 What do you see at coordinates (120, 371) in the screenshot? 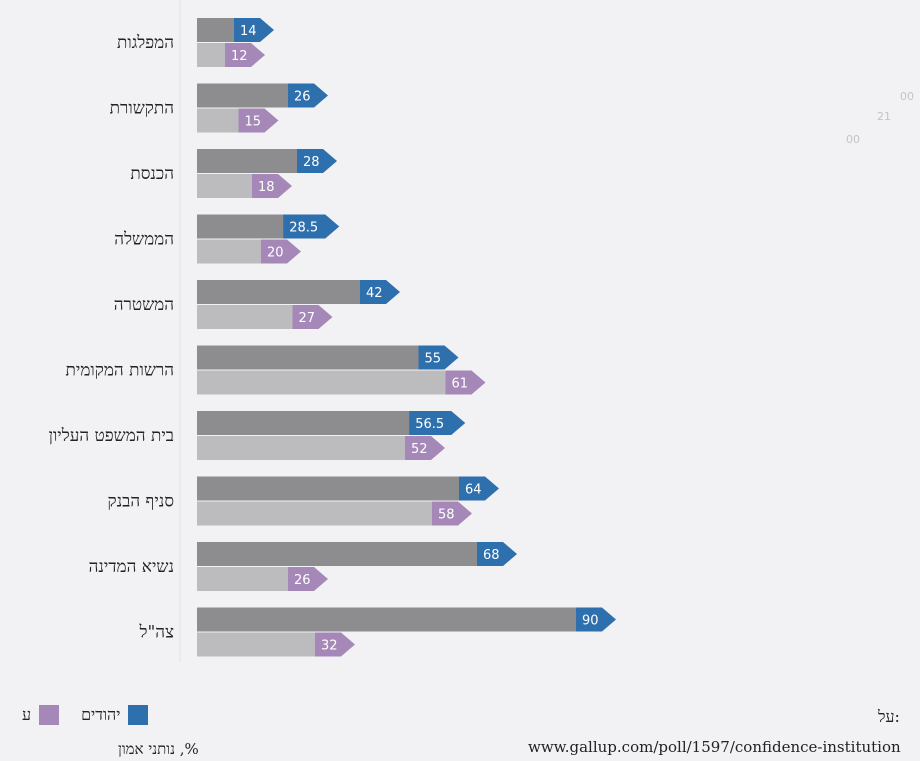
I see `category-label: הרשות המקומית` at bounding box center [120, 371].